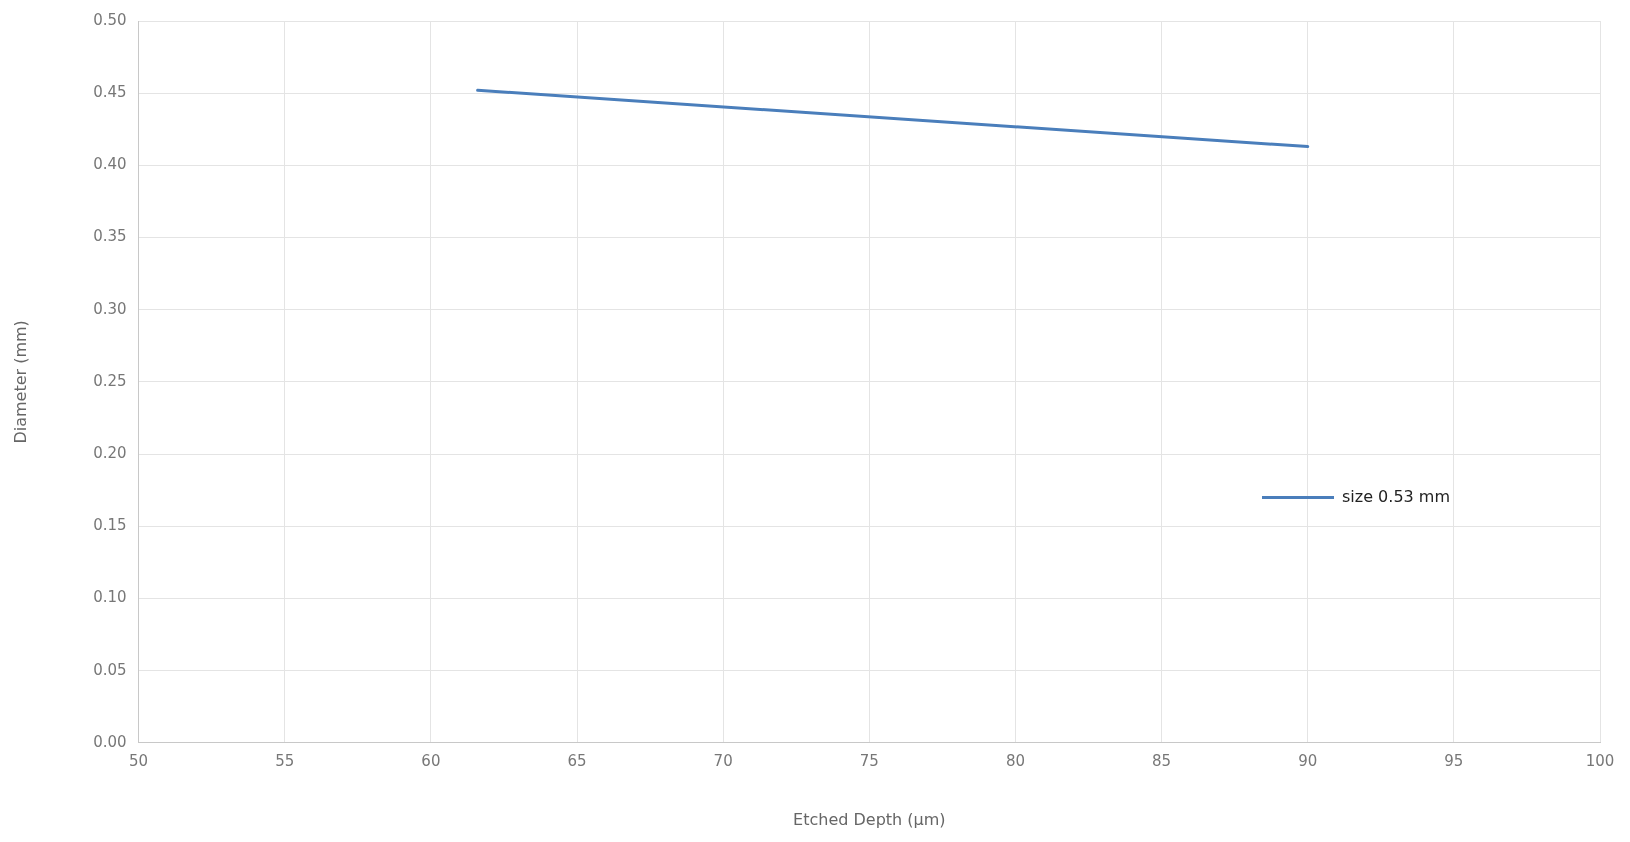 Image resolution: width=1630 pixels, height=842 pixels. Describe the element at coordinates (1162, 760) in the screenshot. I see `x-tick-label: 85` at that location.